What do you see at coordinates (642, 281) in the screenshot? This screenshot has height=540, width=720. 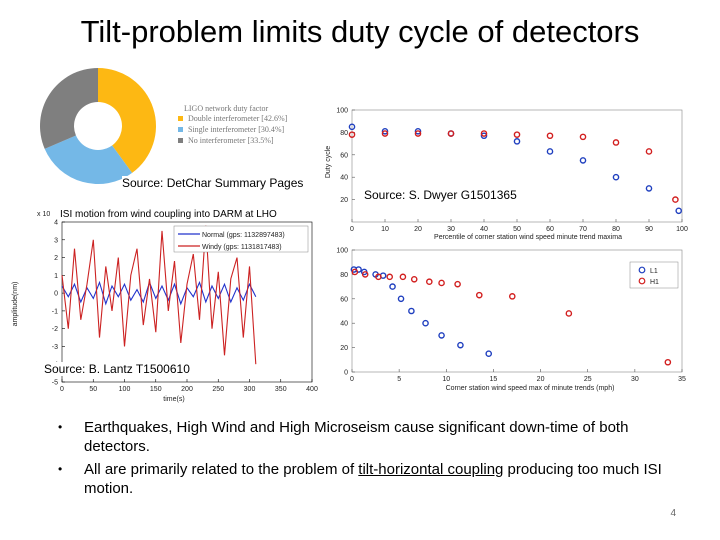 I see `dw-legend-marker-h1` at bounding box center [642, 281].